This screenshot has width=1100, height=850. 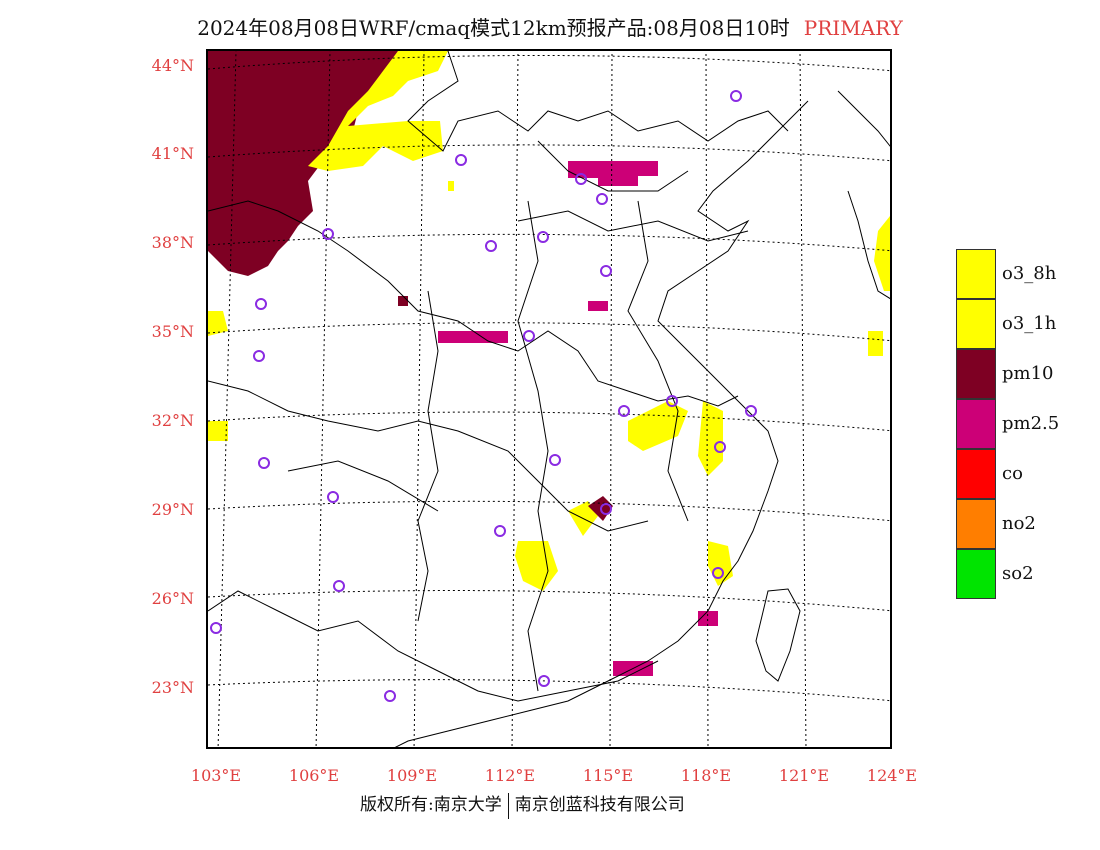 What do you see at coordinates (505, 408) in the screenshot?
I see `pm10-spots` at bounding box center [505, 408].